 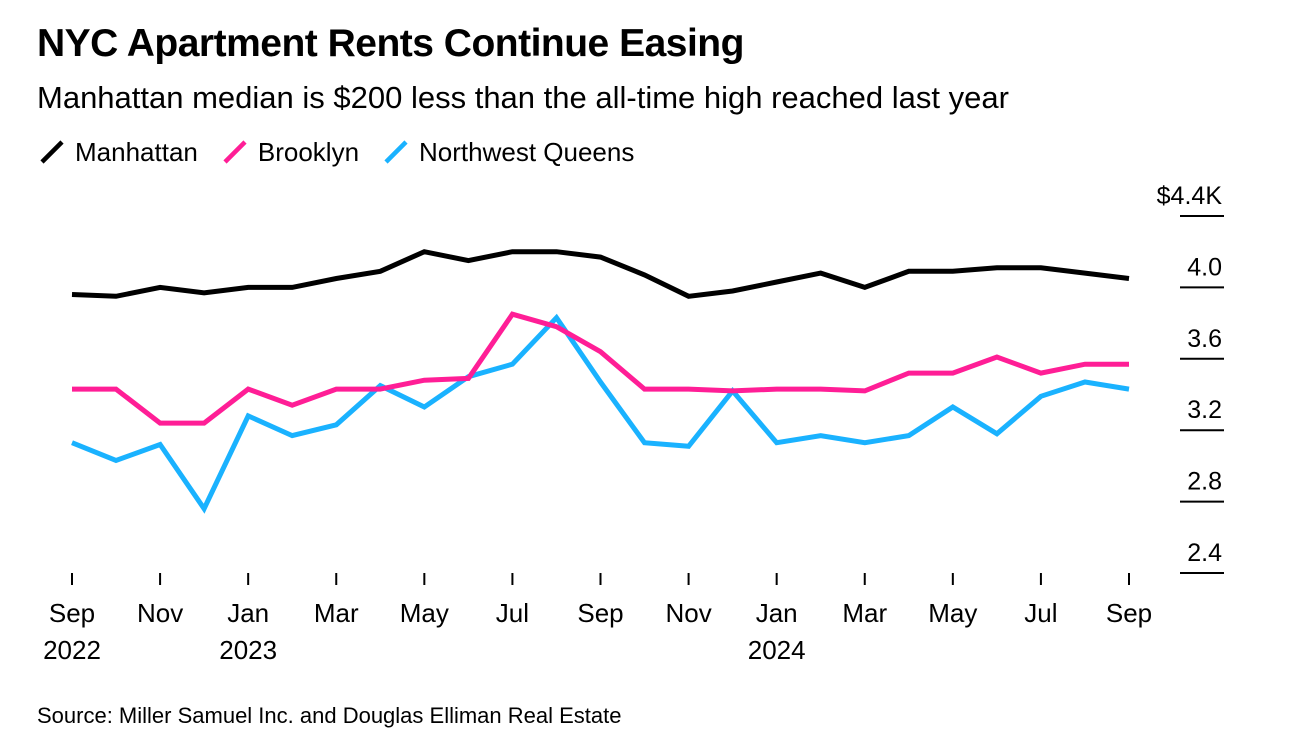 I want to click on y-tick-label: 2.8, so click(x=1204, y=482).